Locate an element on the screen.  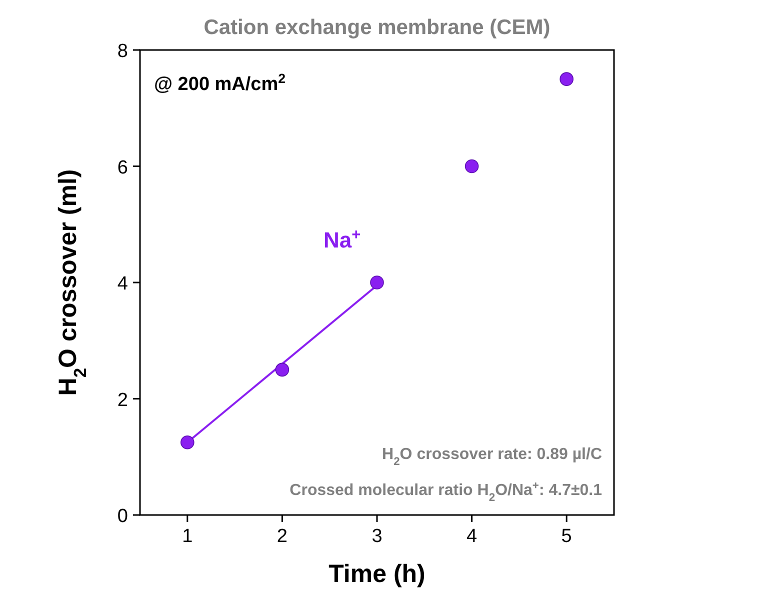
annotation: H$_{2}$O crossover rate: 0.89 µl/C is located at coordinates (492, 457).